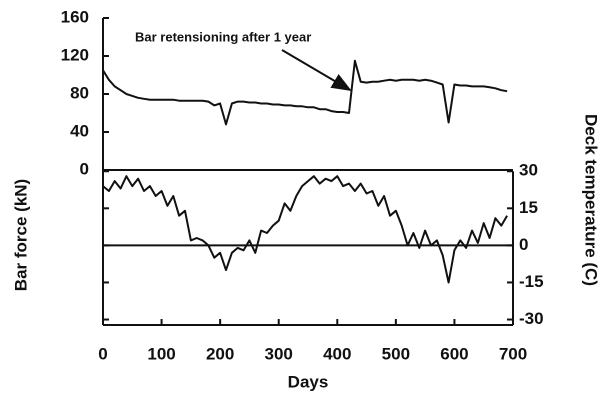 Image resolution: width=603 pixels, height=400 pixels. I want to click on annotation-arrow, so click(316, 70).